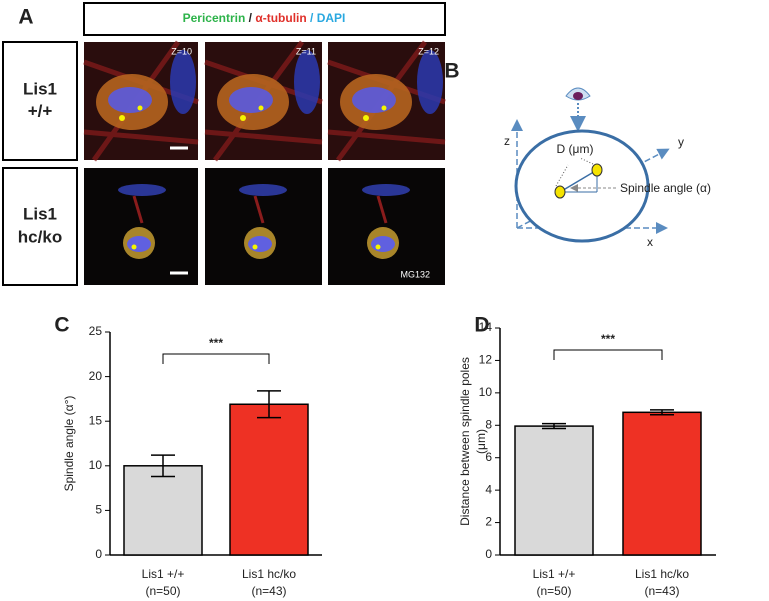 The image size is (769, 601). I want to click on panel-label: B, so click(451, 71).